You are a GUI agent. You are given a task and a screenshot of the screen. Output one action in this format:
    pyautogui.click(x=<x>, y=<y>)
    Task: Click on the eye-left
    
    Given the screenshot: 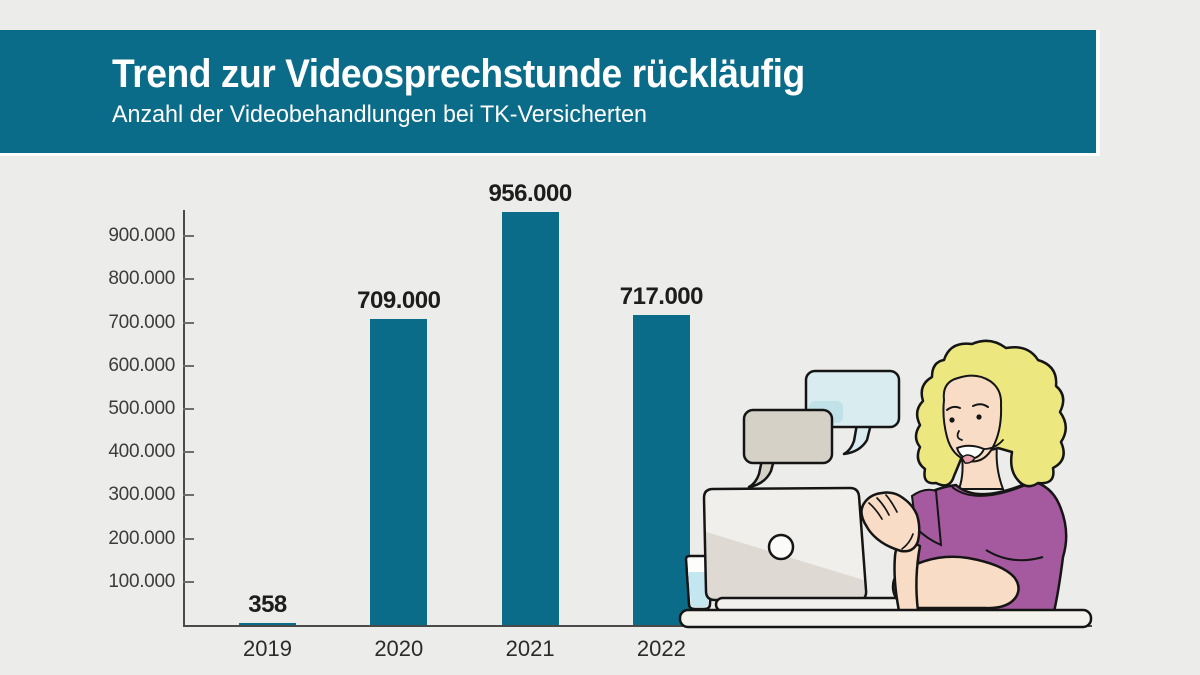 What is the action you would take?
    pyautogui.click(x=952, y=420)
    